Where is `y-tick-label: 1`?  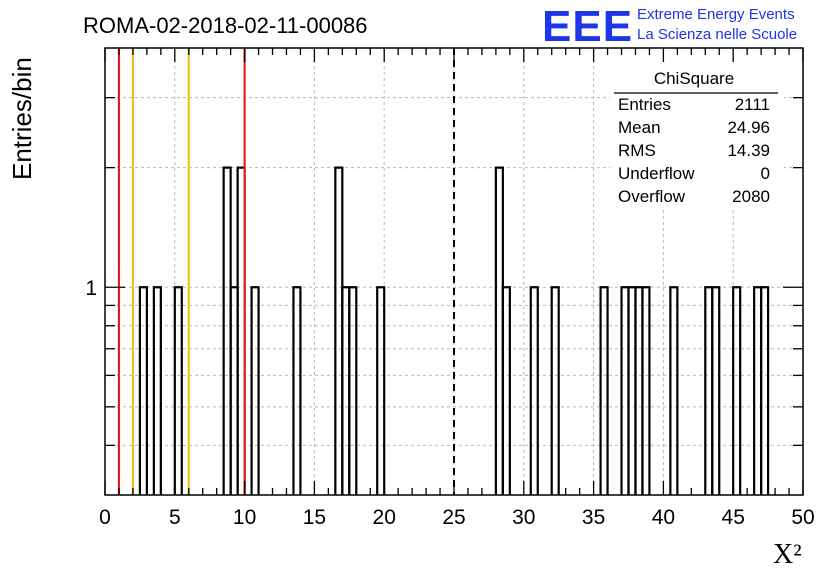 y-tick-label: 1 is located at coordinates (91, 288).